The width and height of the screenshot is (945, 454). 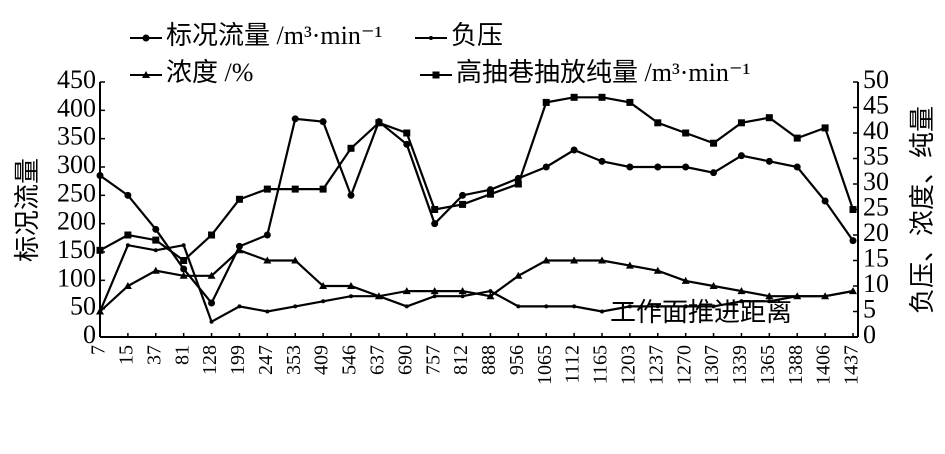 What do you see at coordinates (517, 360) in the screenshot?
I see `x-tick-label: 956` at bounding box center [517, 360].